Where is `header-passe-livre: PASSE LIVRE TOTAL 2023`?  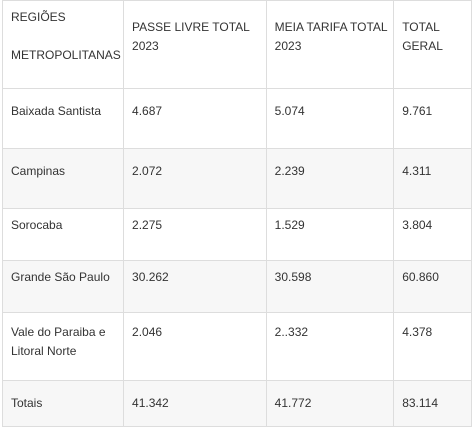
header-passe-livre: PASSE LIVRE TOTAL 2023 is located at coordinates (195, 44).